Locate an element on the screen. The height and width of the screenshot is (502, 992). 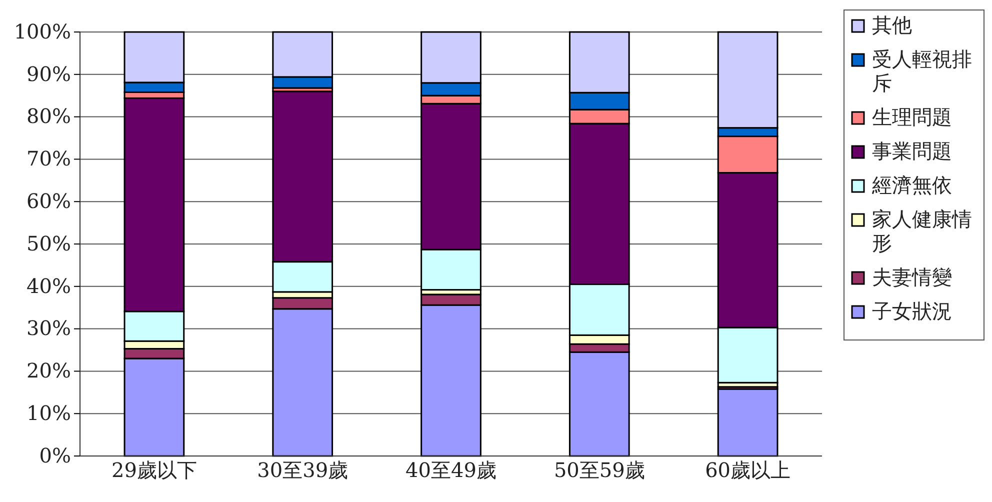
y-tick-label: 30% is located at coordinates (48, 328).